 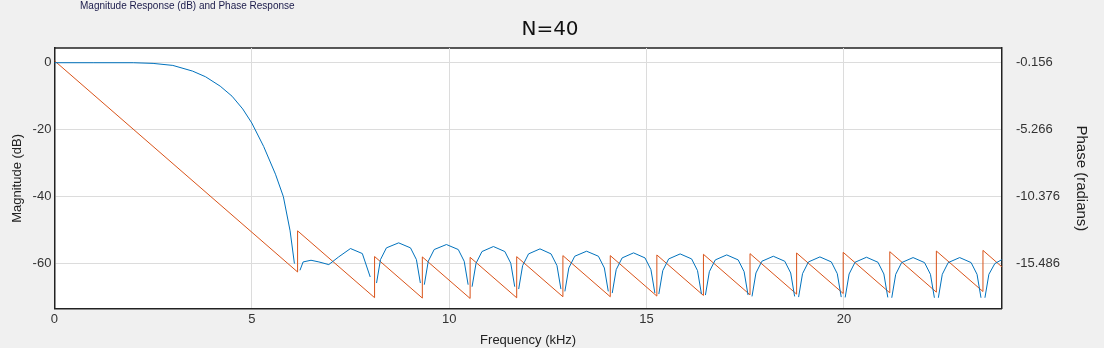 What do you see at coordinates (550, 28) in the screenshot?
I see `chart-title: N=40` at bounding box center [550, 28].